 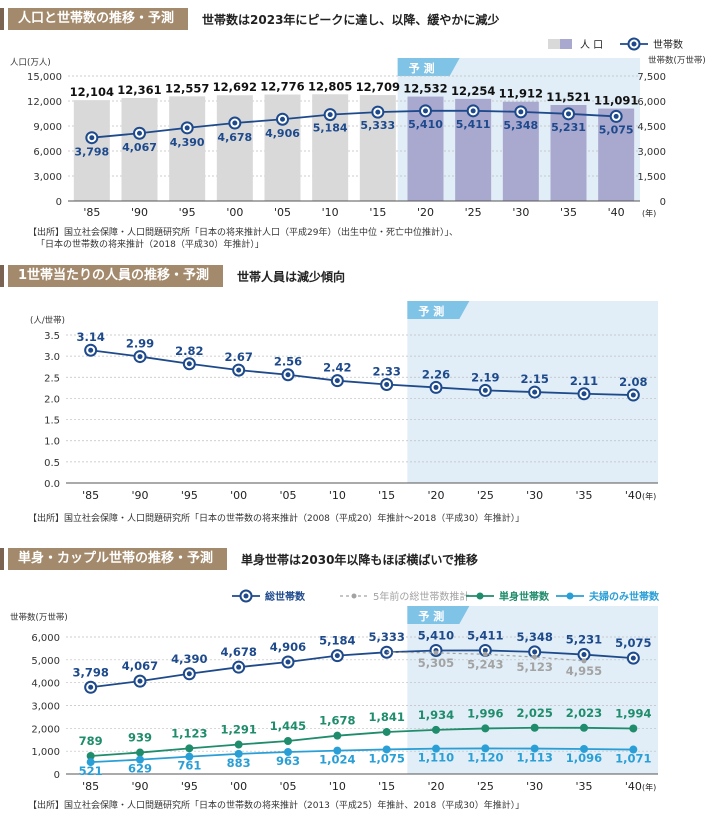 I want to click on households-value-label: 4,390, so click(x=187, y=142).